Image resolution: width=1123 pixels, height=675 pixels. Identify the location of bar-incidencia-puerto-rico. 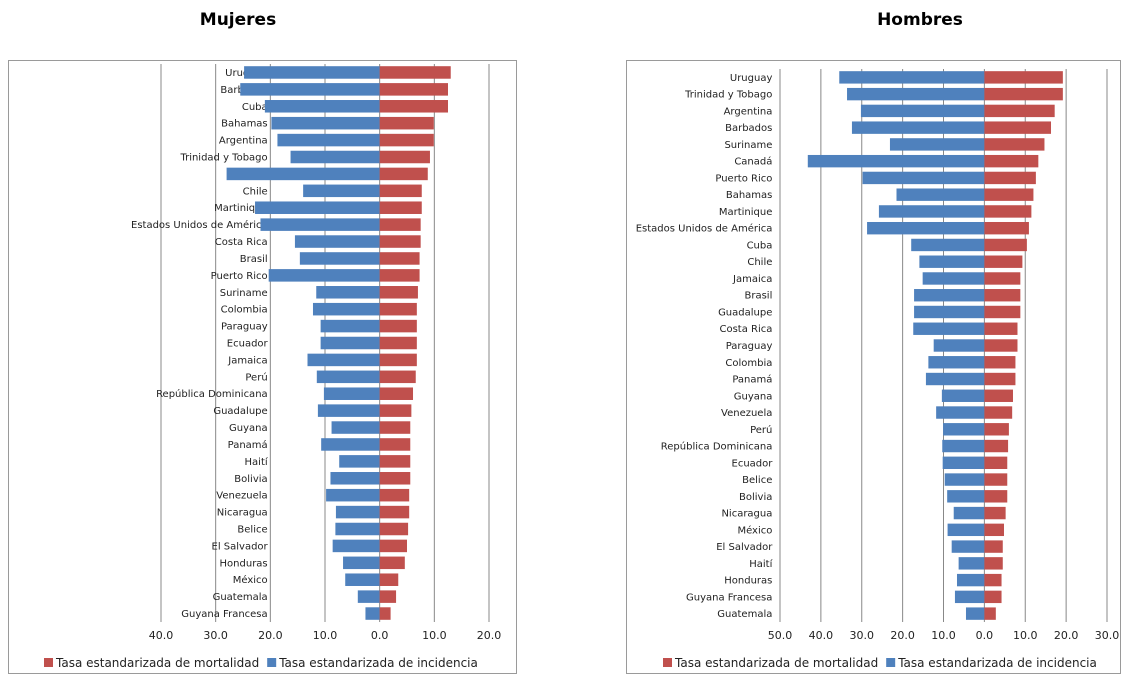
(923, 178).